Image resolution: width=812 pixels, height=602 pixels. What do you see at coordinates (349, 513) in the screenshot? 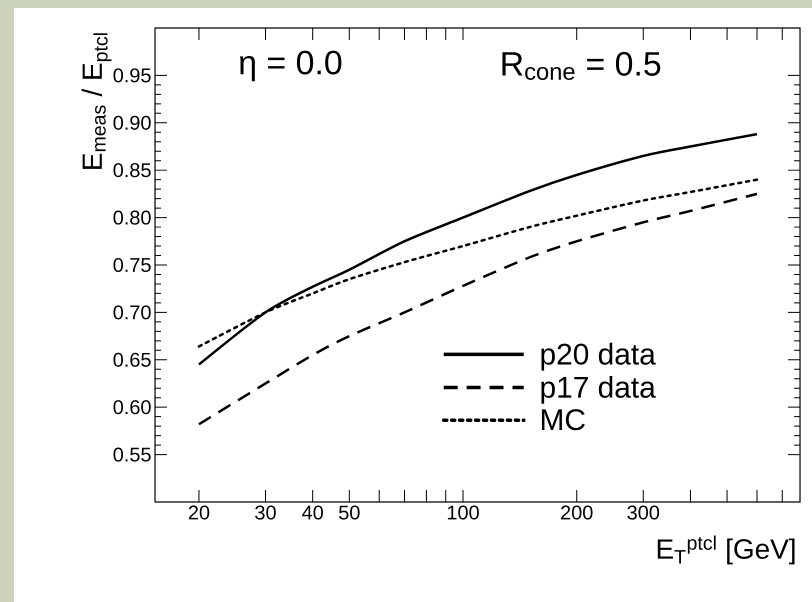
I see `x-tick-label: 50` at bounding box center [349, 513].